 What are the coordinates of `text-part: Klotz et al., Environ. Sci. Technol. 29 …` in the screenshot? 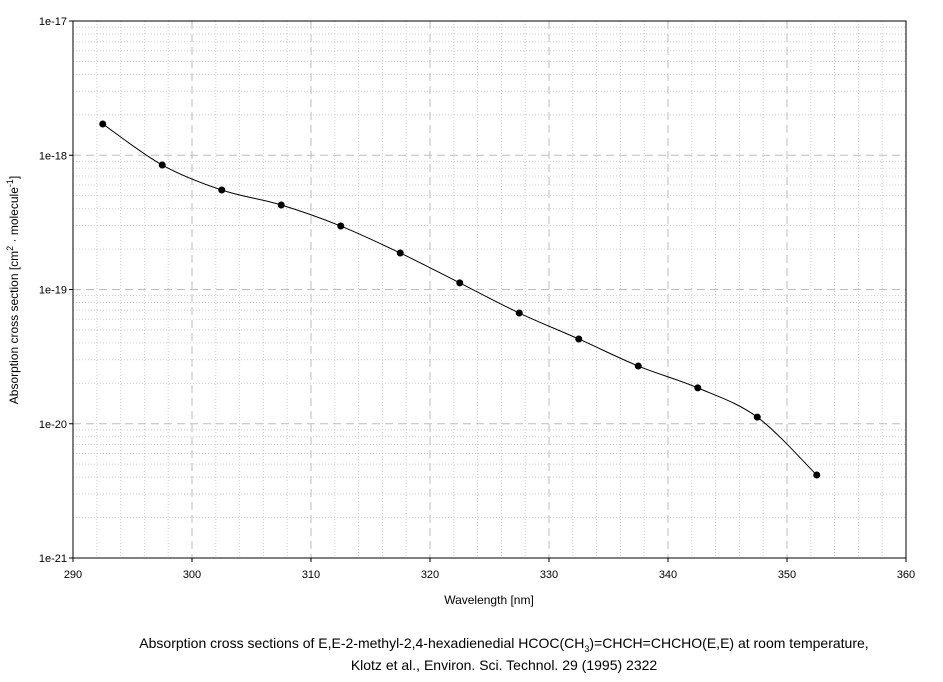 It's located at (504, 665).